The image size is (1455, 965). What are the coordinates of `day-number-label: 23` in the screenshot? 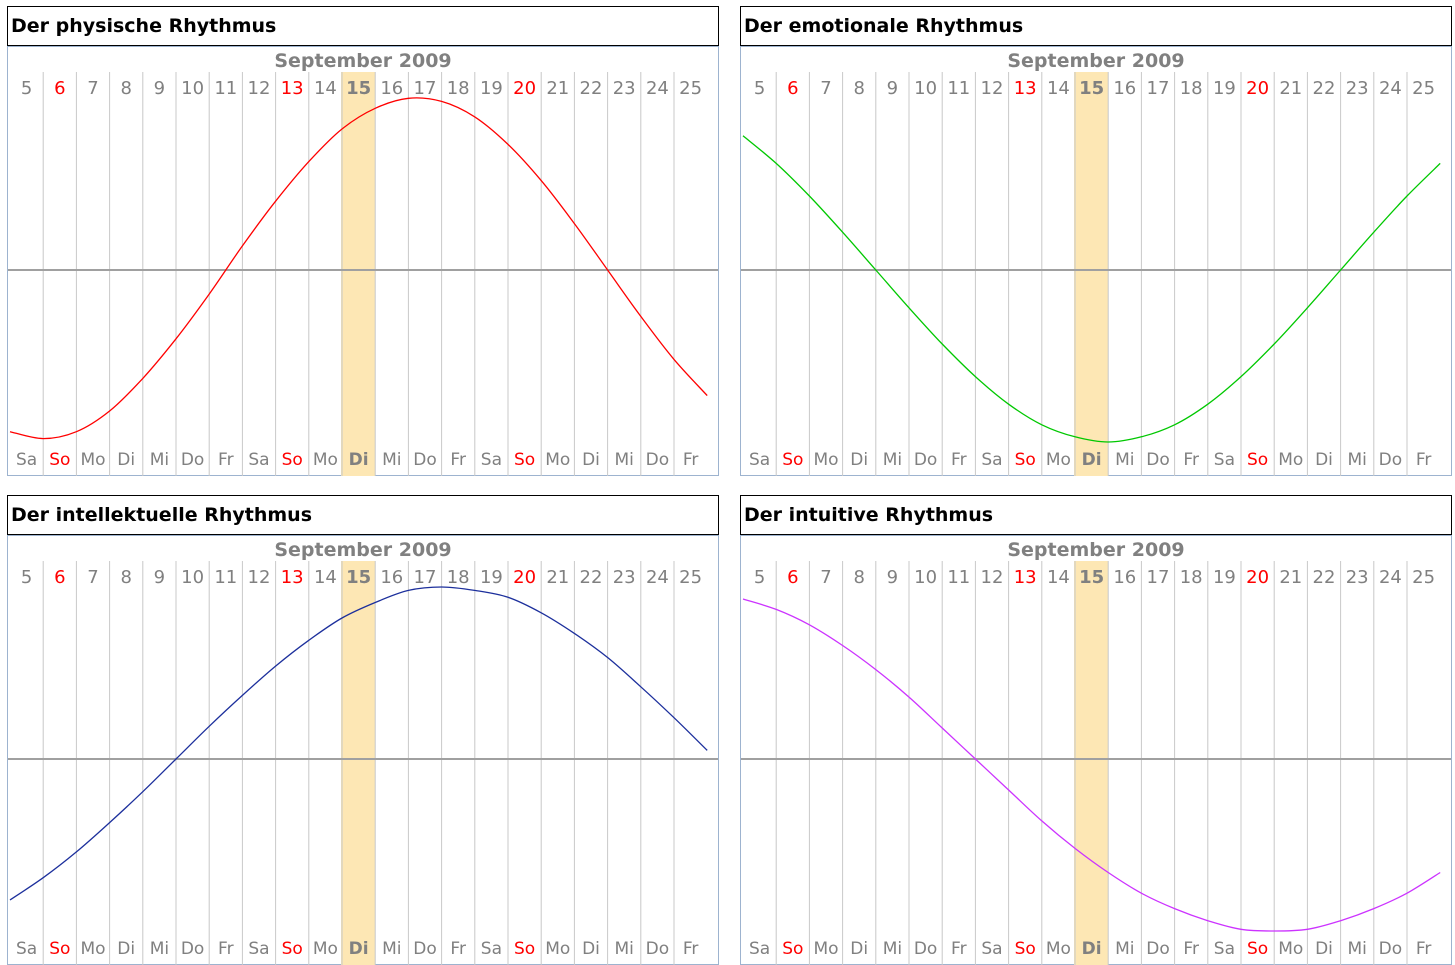 It's located at (1357, 577).